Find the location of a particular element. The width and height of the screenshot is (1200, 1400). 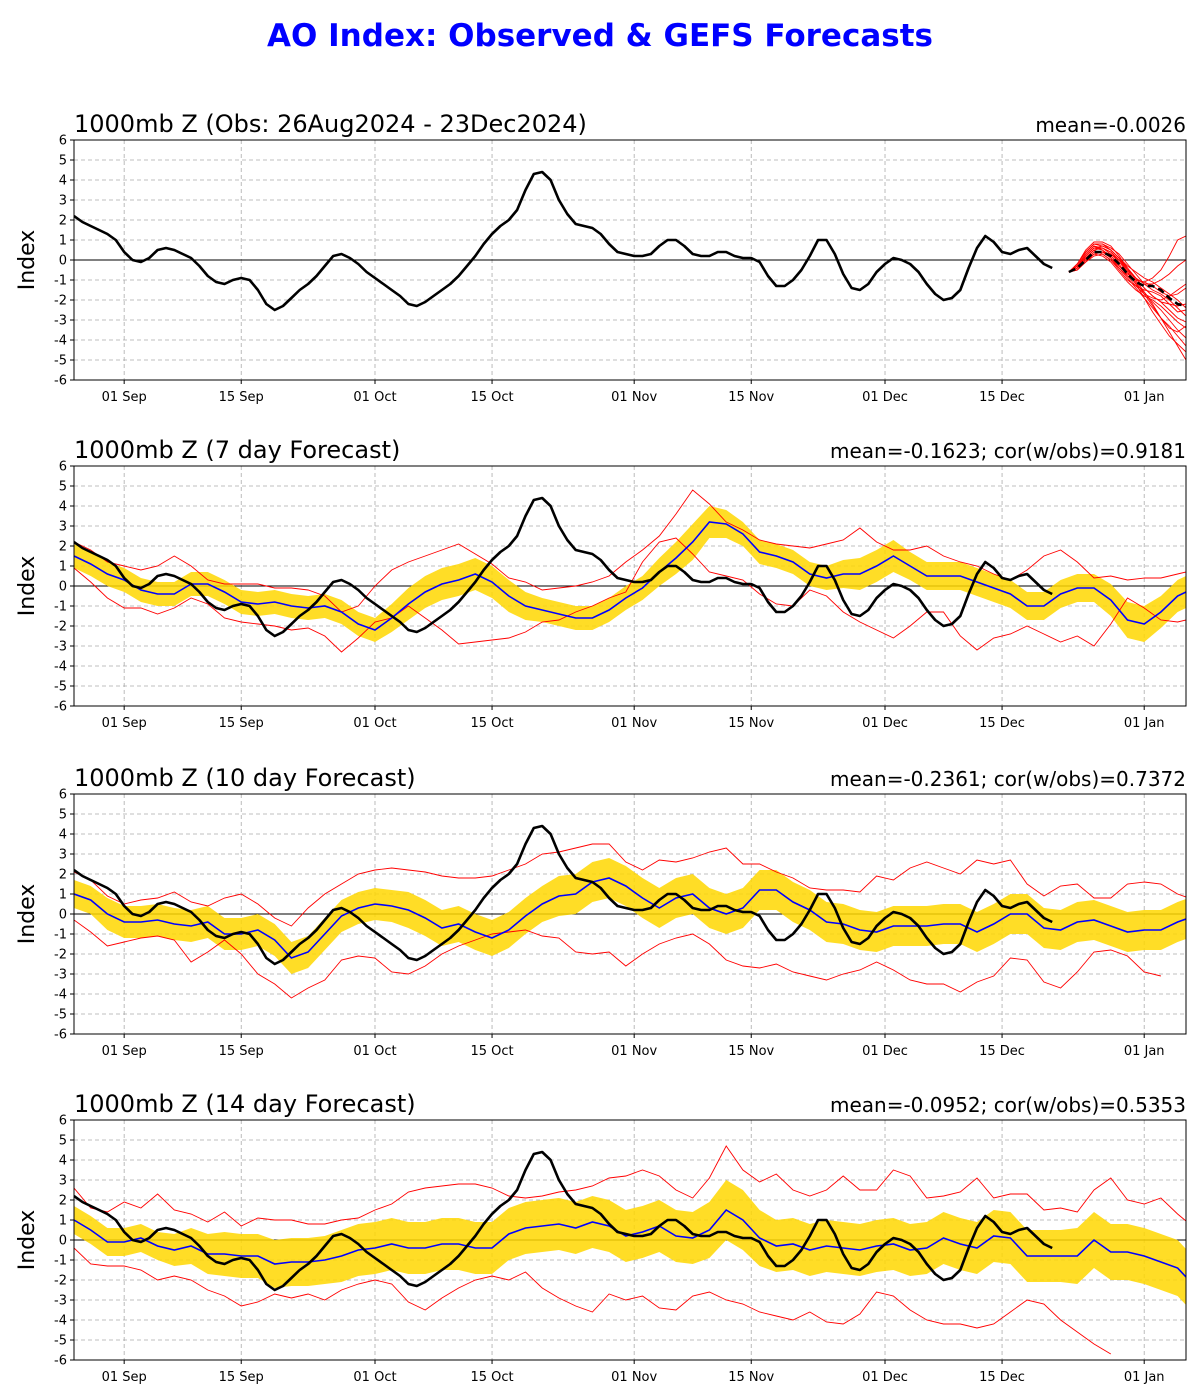

panel-stat: mean=-0.0952; cor(w/obs)=0.5353 is located at coordinates (1008, 1105).